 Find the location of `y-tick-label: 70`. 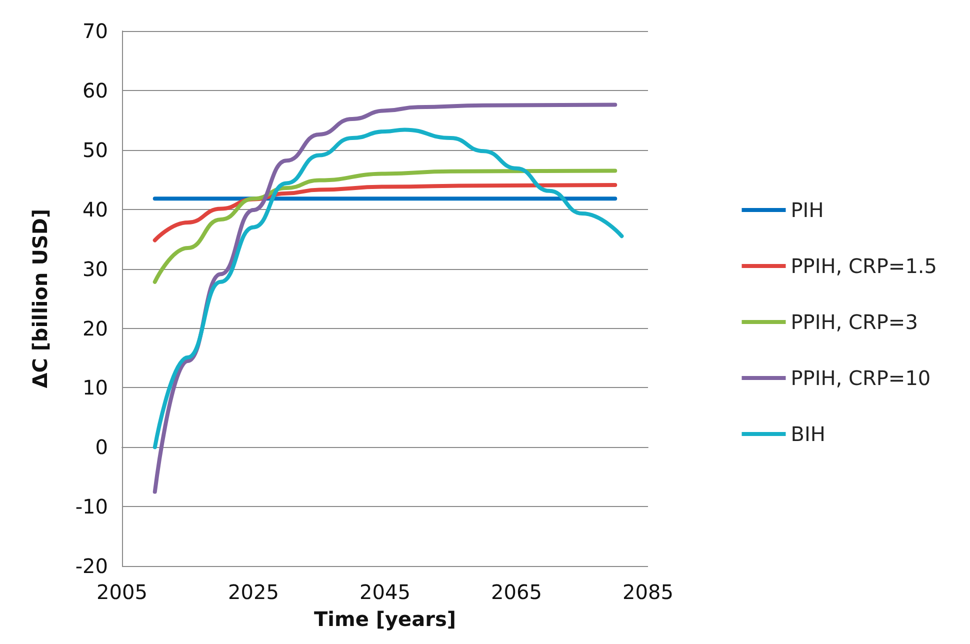

y-tick-label: 70 is located at coordinates (95, 31).